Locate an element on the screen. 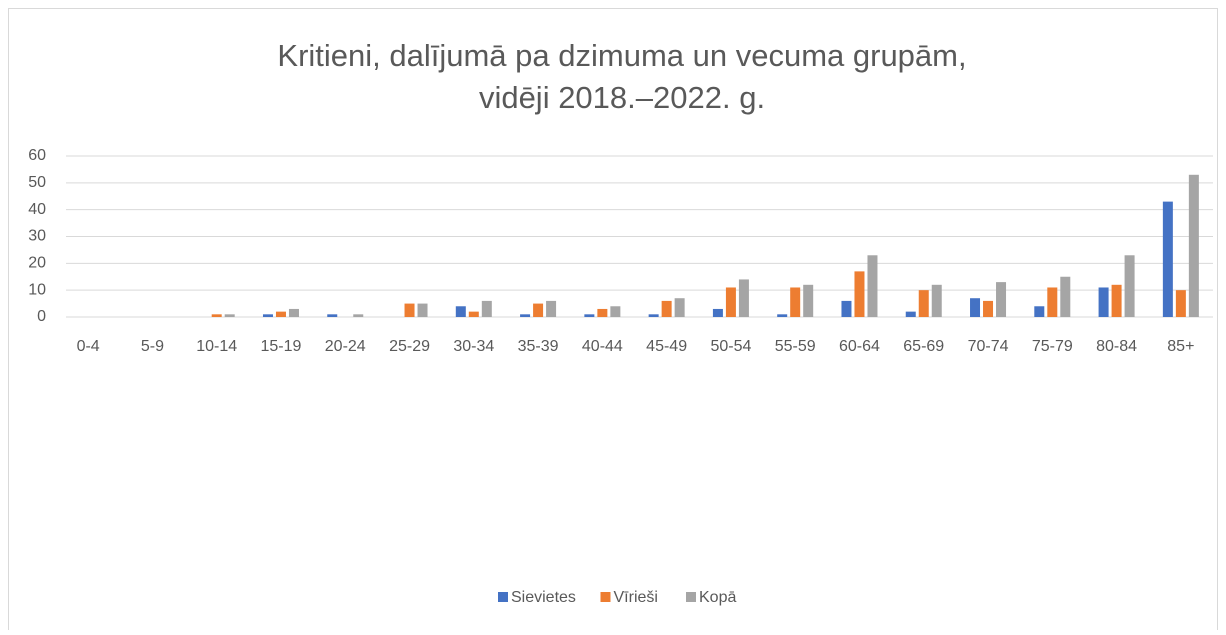 The image size is (1226, 635). y-tick-label: 10 is located at coordinates (37, 289).